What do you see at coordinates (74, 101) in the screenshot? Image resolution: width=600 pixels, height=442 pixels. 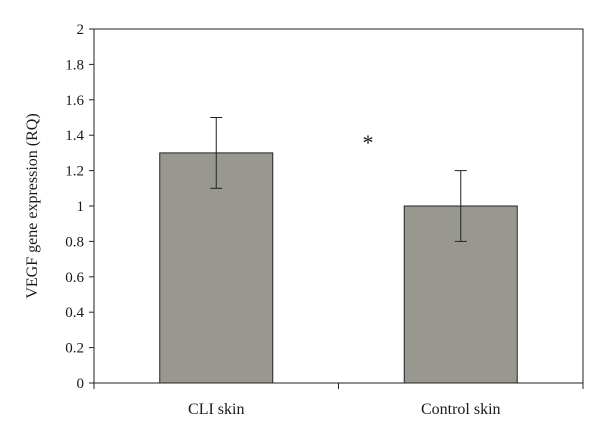 I see `y-tick-label: 1.6` at bounding box center [74, 101].